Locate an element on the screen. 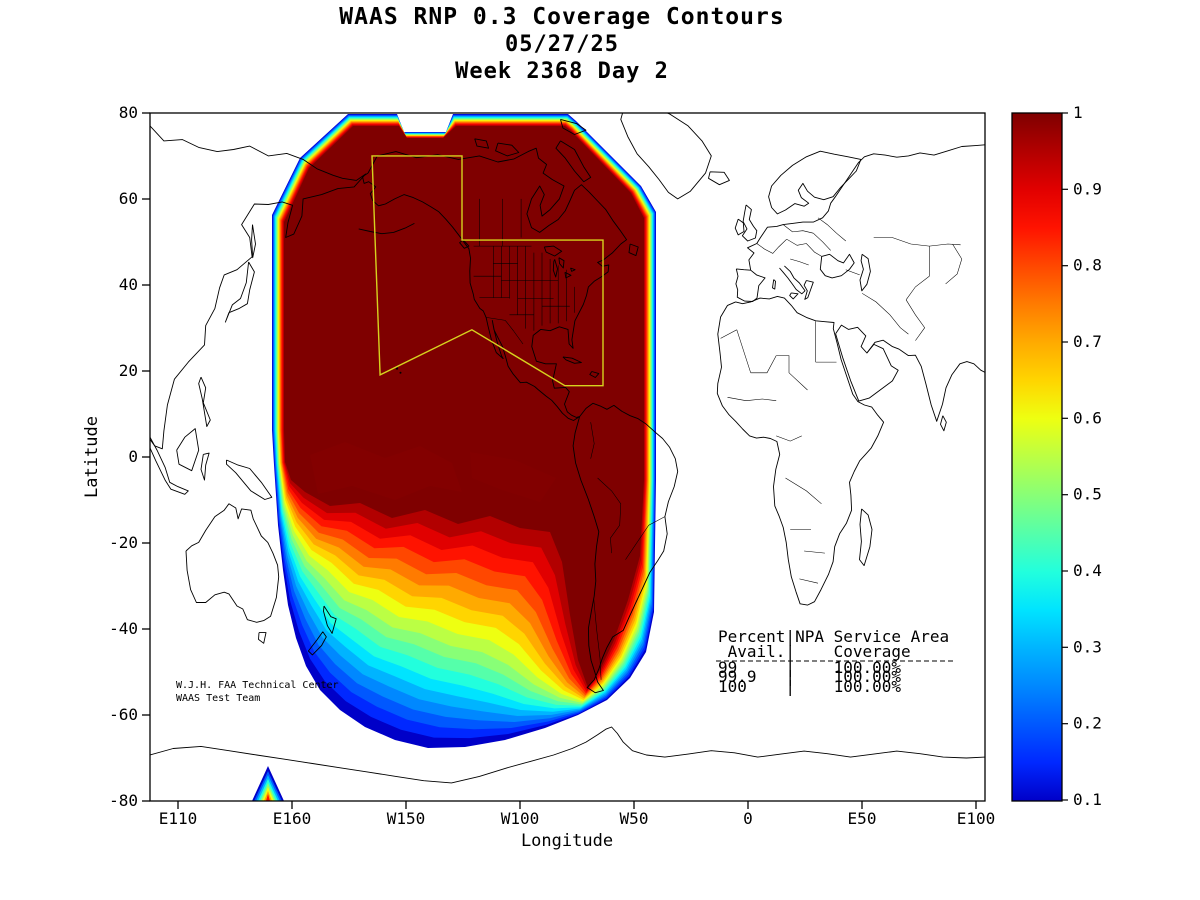 The image size is (1200, 900). y-tick-label: -60 is located at coordinates (123, 714).